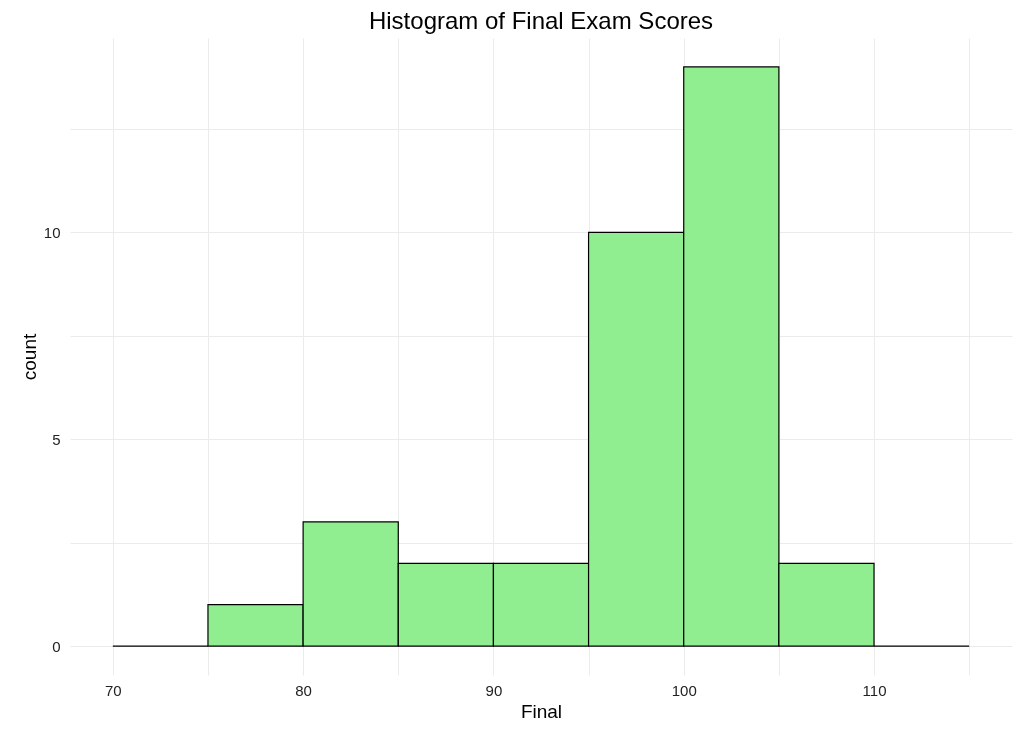 This screenshot has width=1024, height=731. What do you see at coordinates (541, 711) in the screenshot?
I see `x-axis-title: Final` at bounding box center [541, 711].